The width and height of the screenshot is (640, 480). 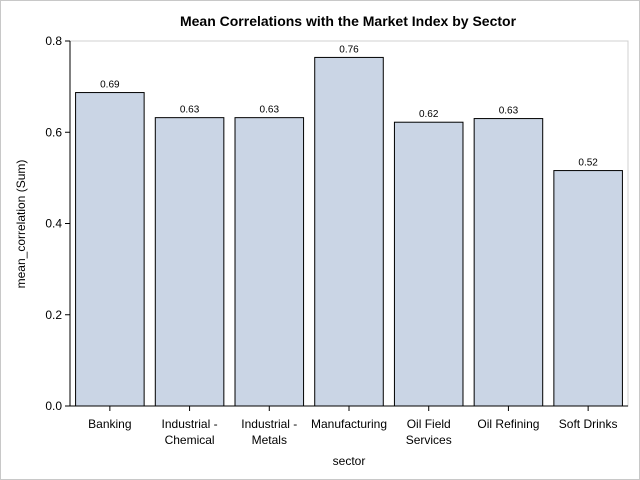 What do you see at coordinates (508, 424) in the screenshot?
I see `x-tick-label: Oil Refining` at bounding box center [508, 424].